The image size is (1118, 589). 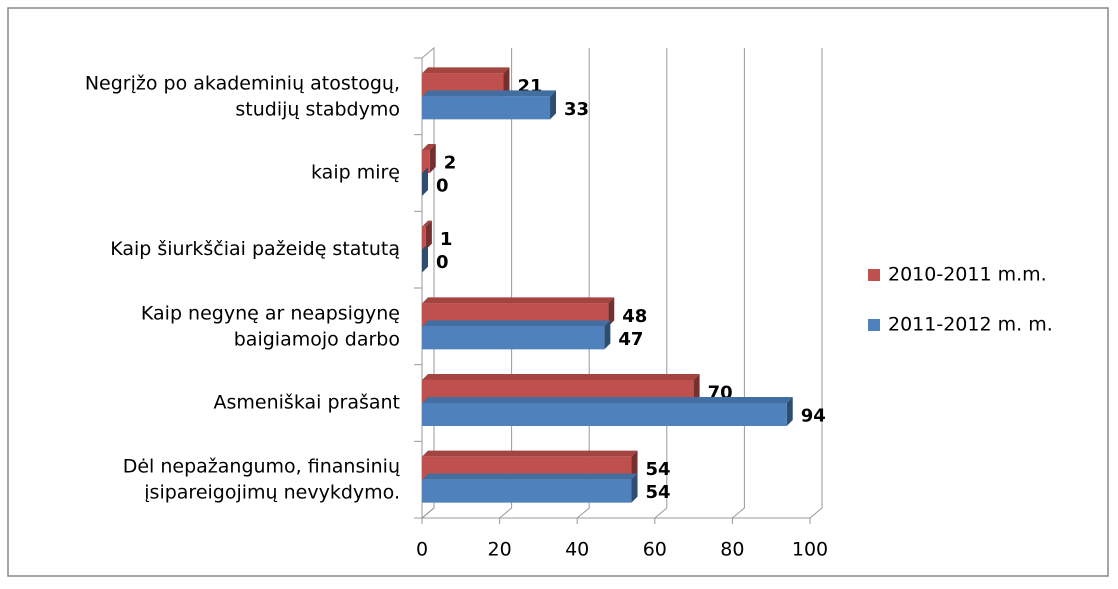 I want to click on y-tick-label: kaip mirę, so click(x=355, y=173).